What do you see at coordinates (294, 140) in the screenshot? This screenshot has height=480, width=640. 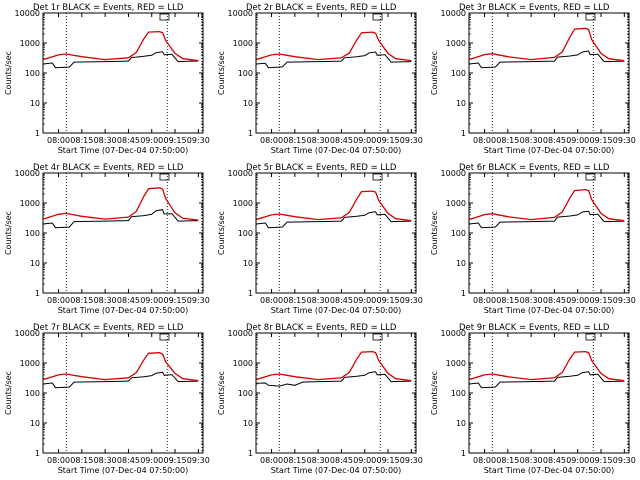 I see `det2-xtick-label: 08:15` at bounding box center [294, 140].